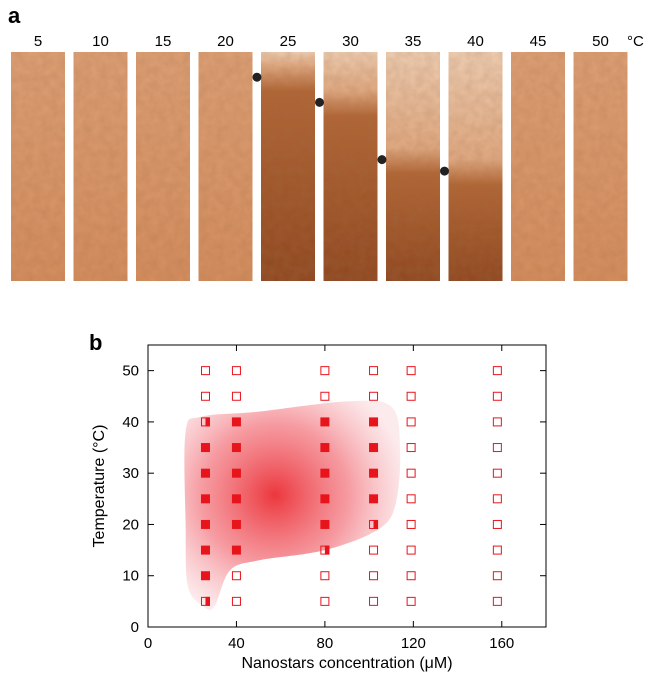  What do you see at coordinates (100, 41) in the screenshot?
I see `temperature-label: 10` at bounding box center [100, 41].